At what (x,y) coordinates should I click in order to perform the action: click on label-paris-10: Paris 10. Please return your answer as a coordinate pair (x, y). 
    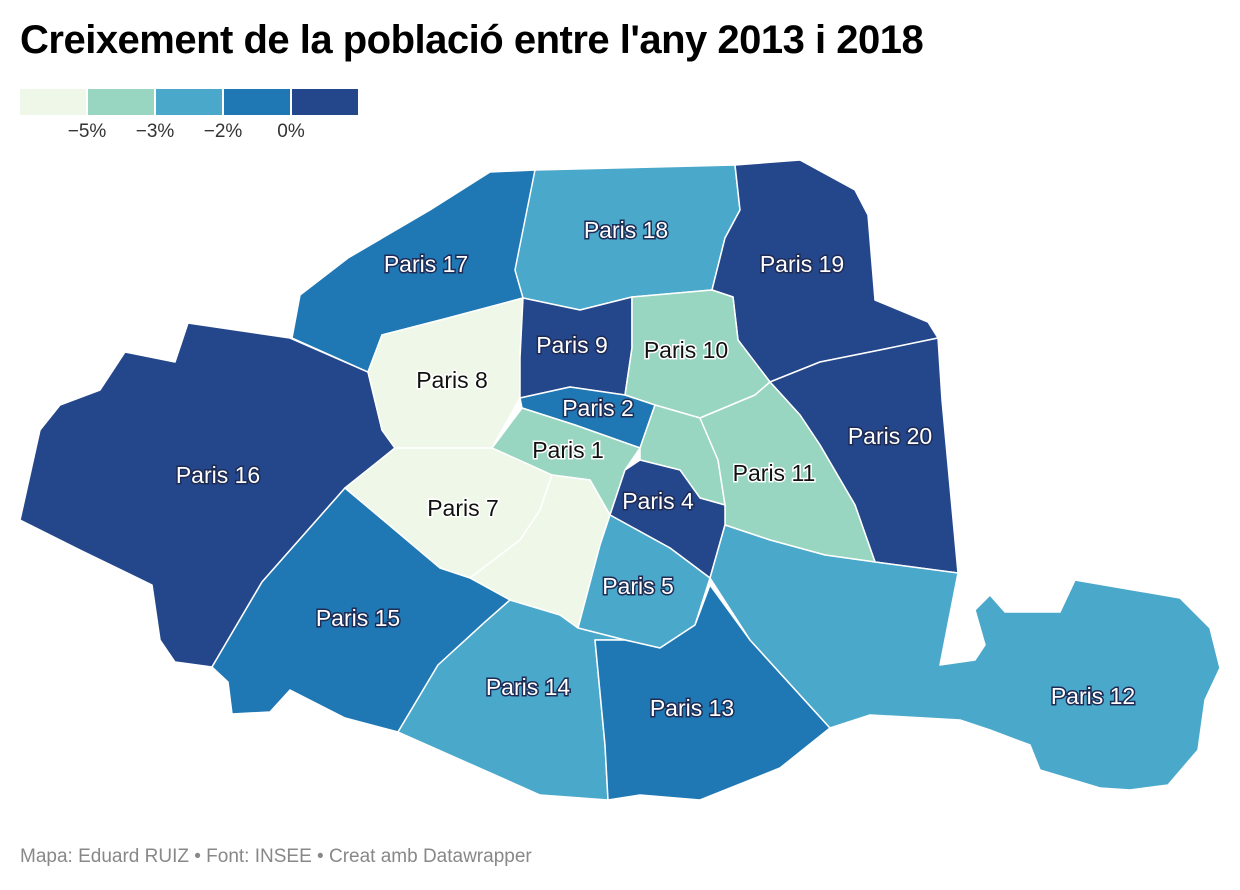
    Looking at the image, I should click on (686, 350).